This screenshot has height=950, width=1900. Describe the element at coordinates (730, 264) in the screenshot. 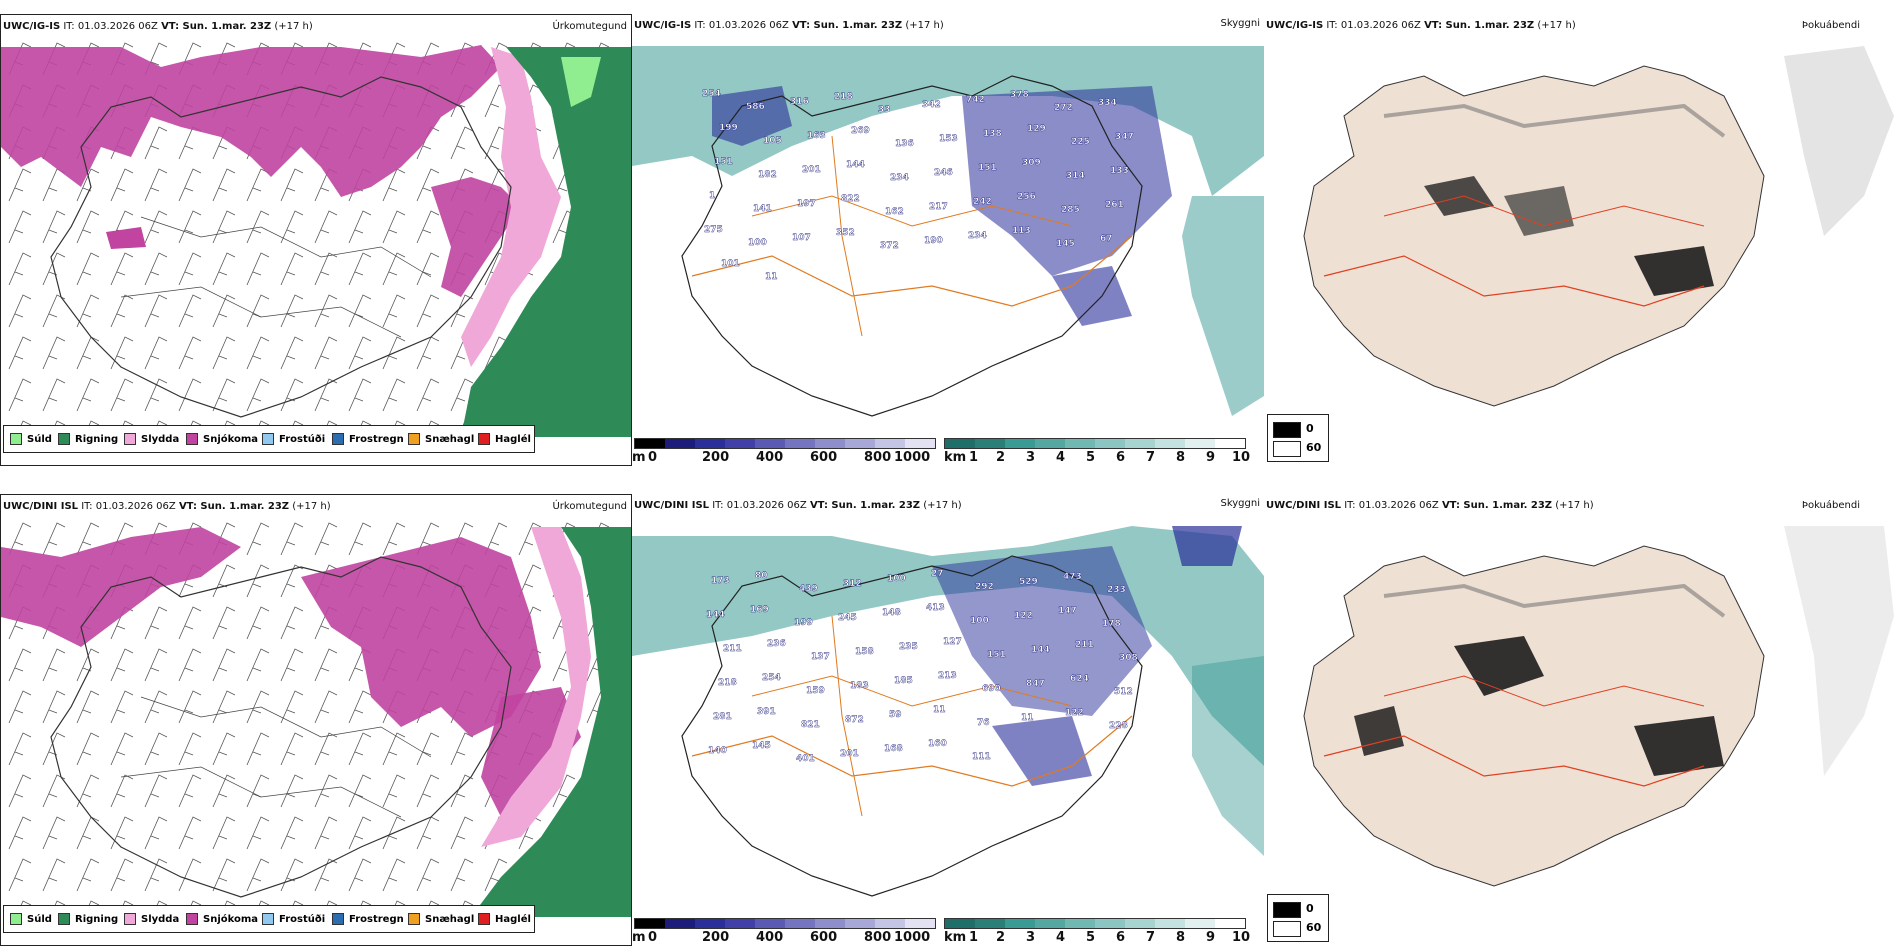

I see `ceiling-height-label: 101` at that location.